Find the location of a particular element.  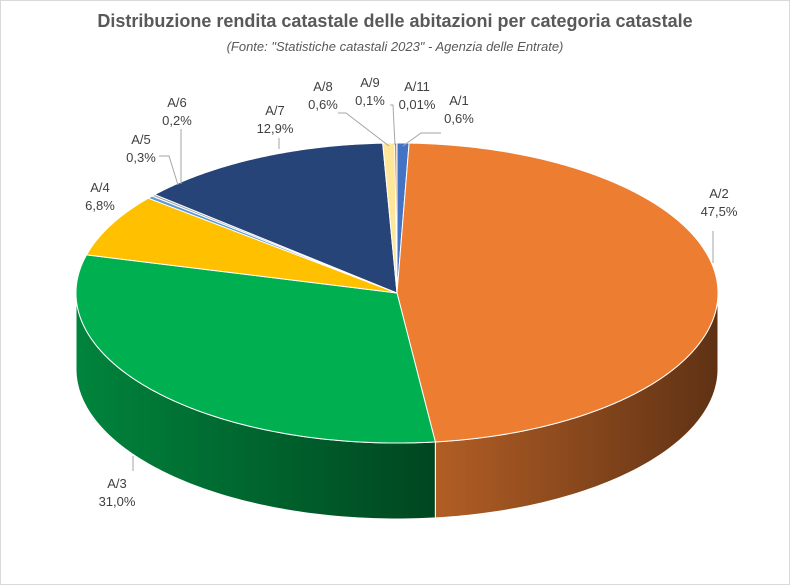

data-label-value: 0,1% is located at coordinates (370, 100).